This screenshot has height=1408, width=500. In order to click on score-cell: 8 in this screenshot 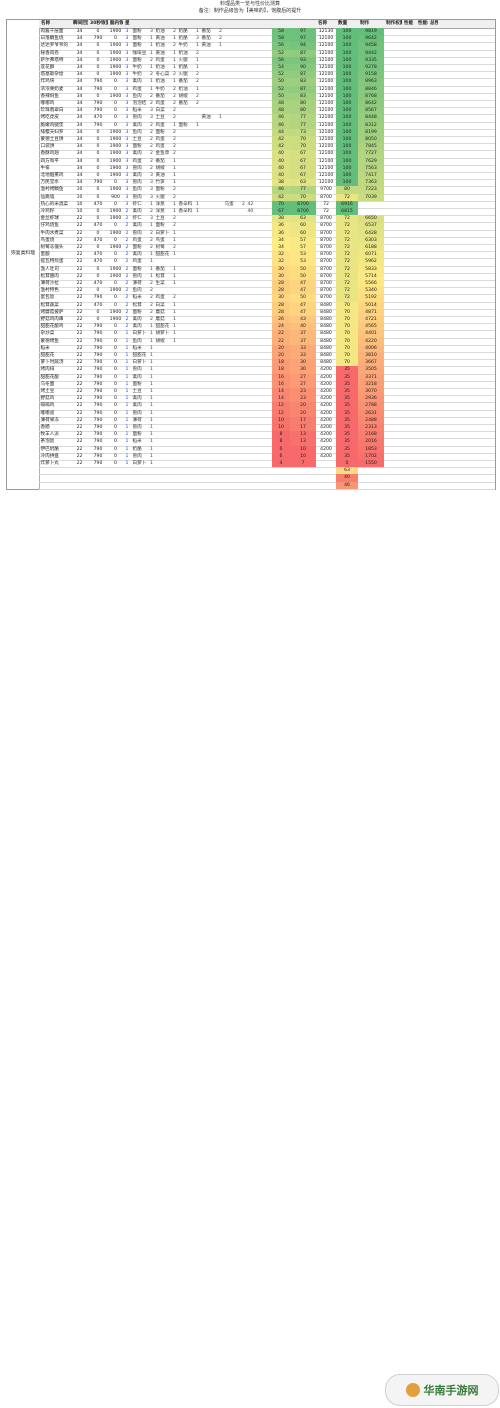, I will do `click(281, 442)`.